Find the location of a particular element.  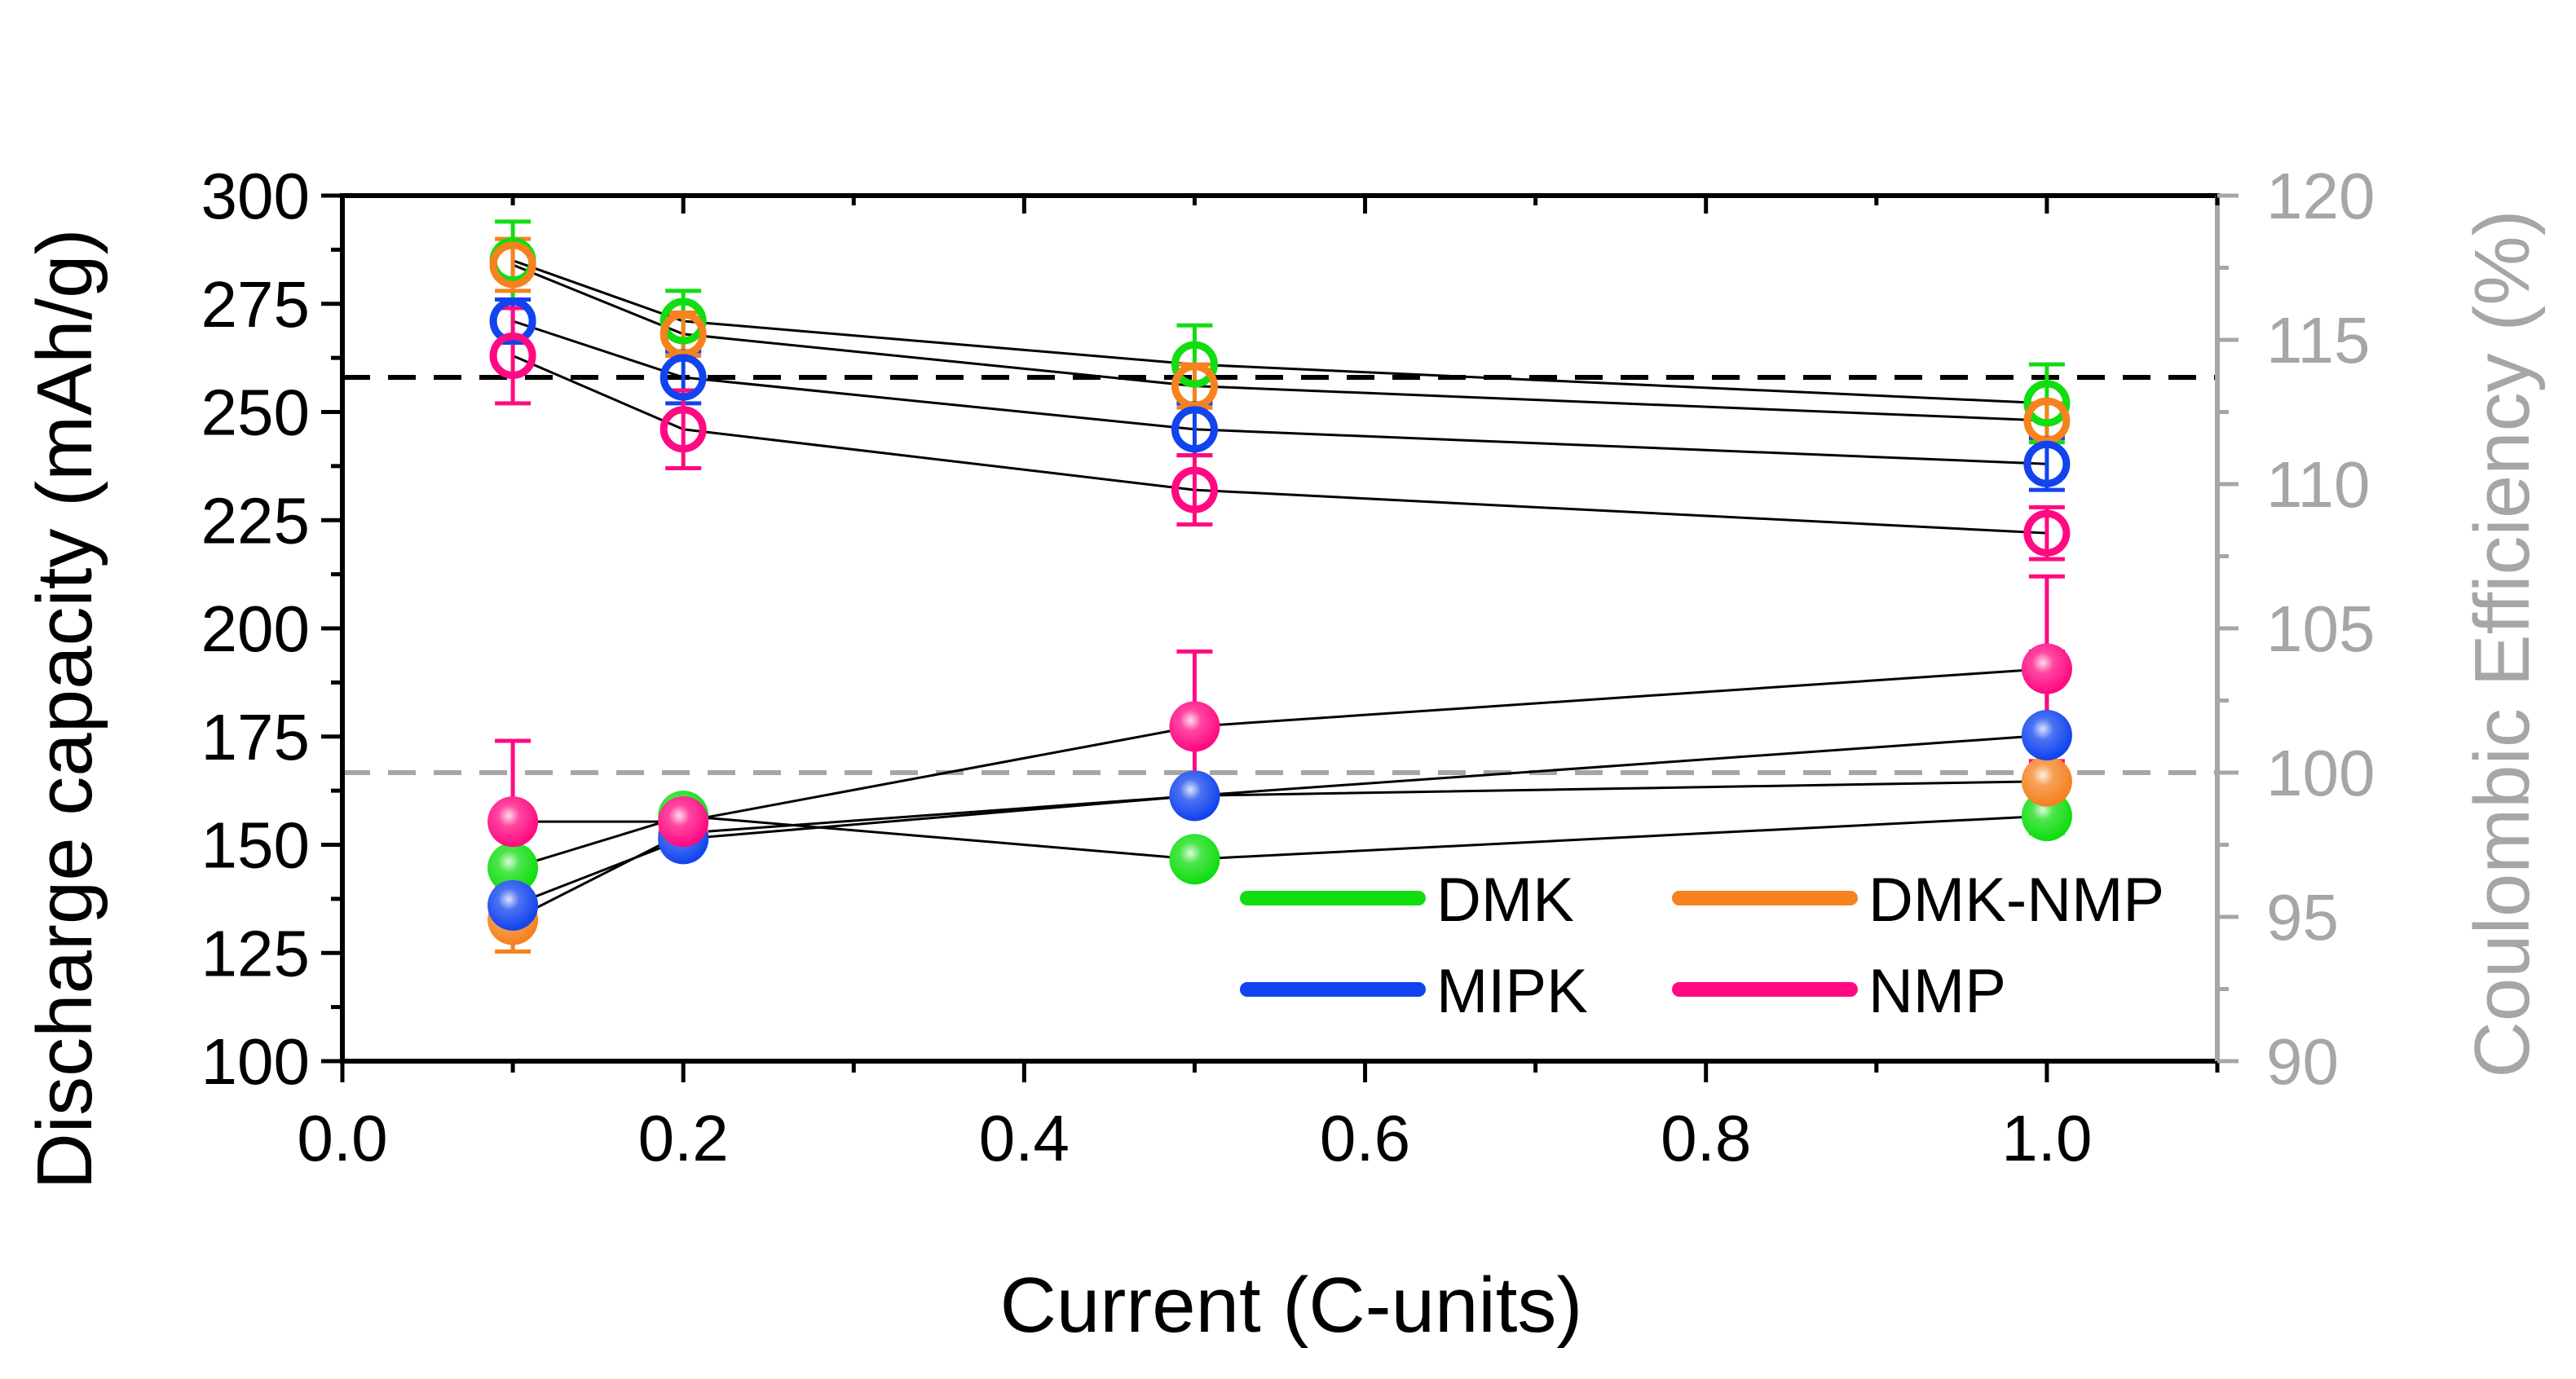

y-right-tick-label: 115 is located at coordinates (2318, 340).